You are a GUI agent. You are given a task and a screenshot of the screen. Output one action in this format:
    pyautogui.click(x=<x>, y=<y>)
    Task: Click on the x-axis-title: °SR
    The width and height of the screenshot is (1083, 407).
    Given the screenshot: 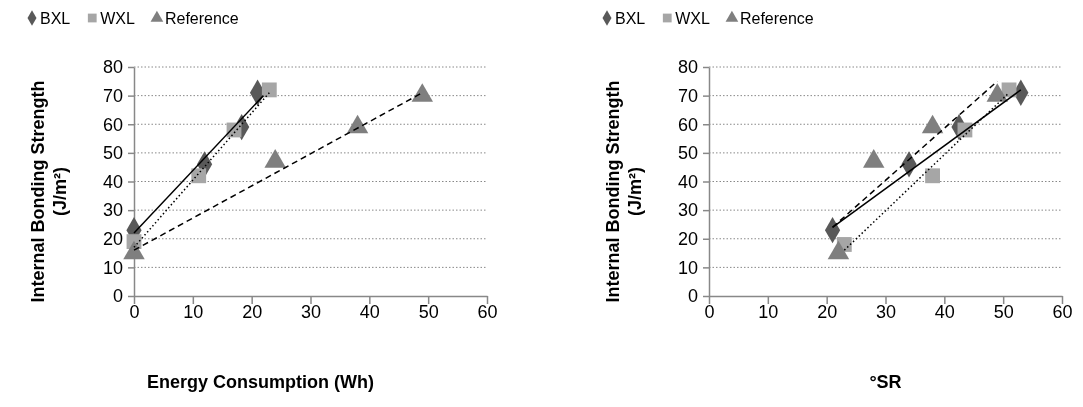 What is the action you would take?
    pyautogui.click(x=885, y=382)
    